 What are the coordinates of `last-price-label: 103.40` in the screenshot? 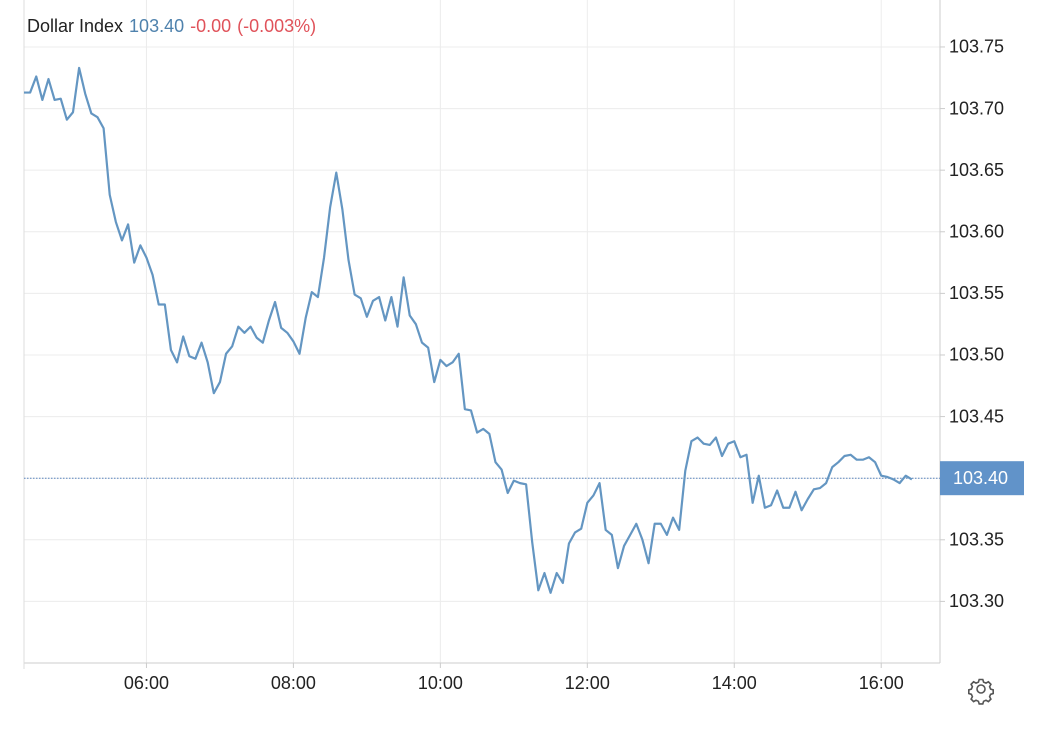 It's located at (980, 478).